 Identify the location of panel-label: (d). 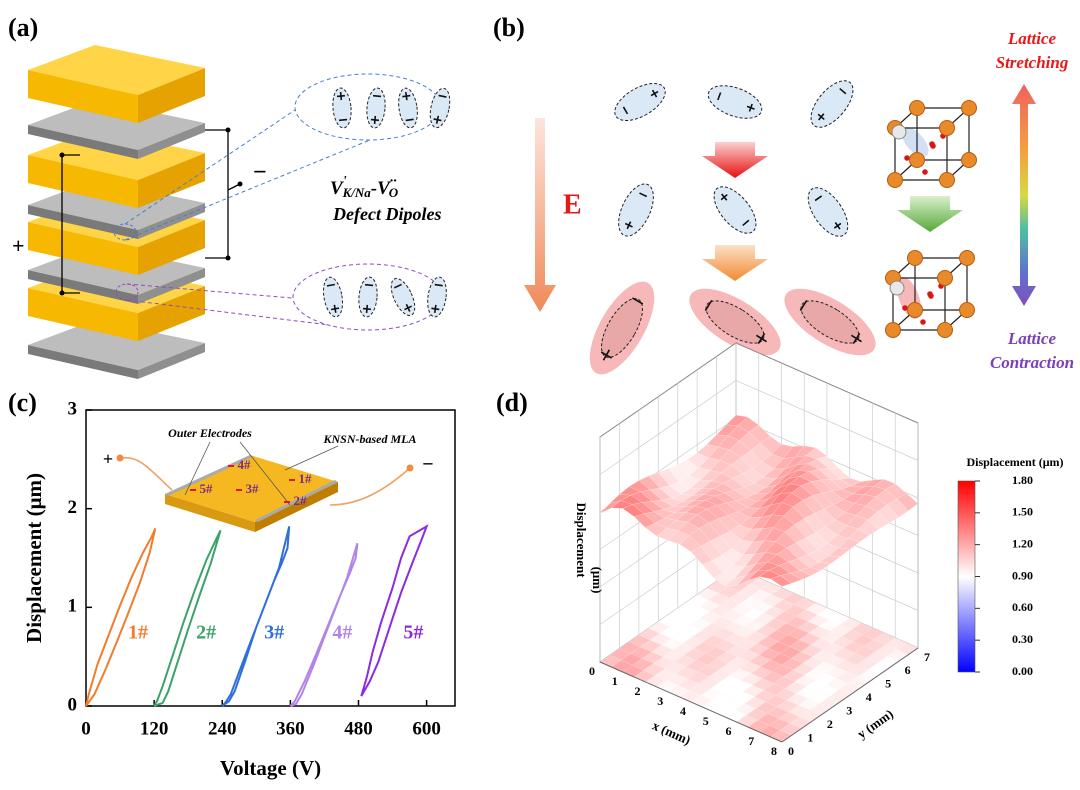
(512, 402).